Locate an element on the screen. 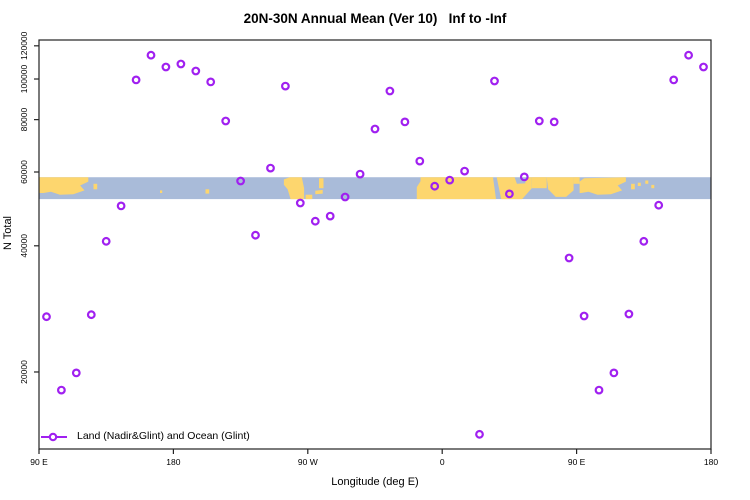  y-axis-ticks: 20000 40000 60000 80000 100000 120000 is located at coordinates (29, 207).